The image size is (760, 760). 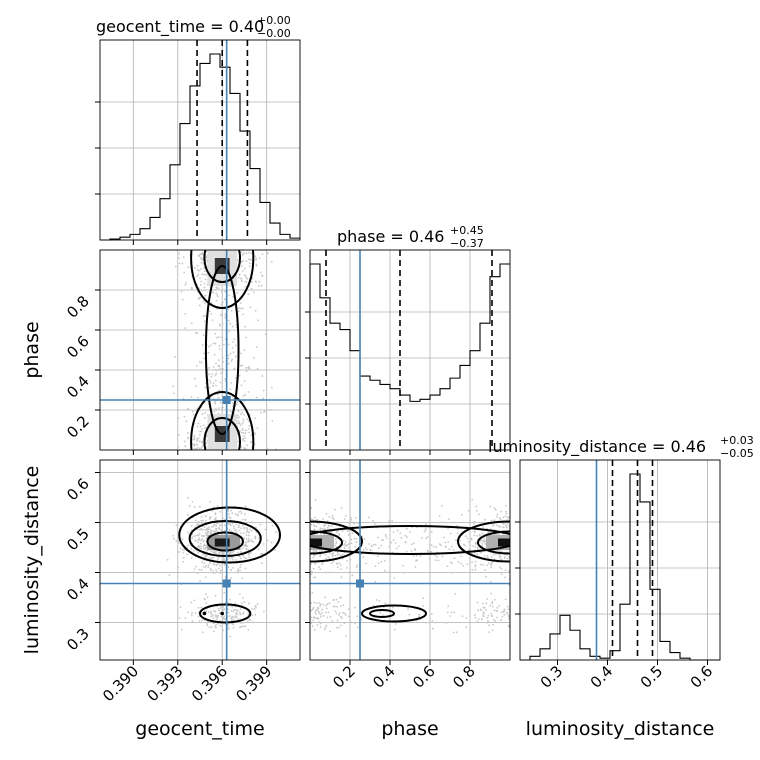 I want to click on density-cell, so click(x=316, y=542).